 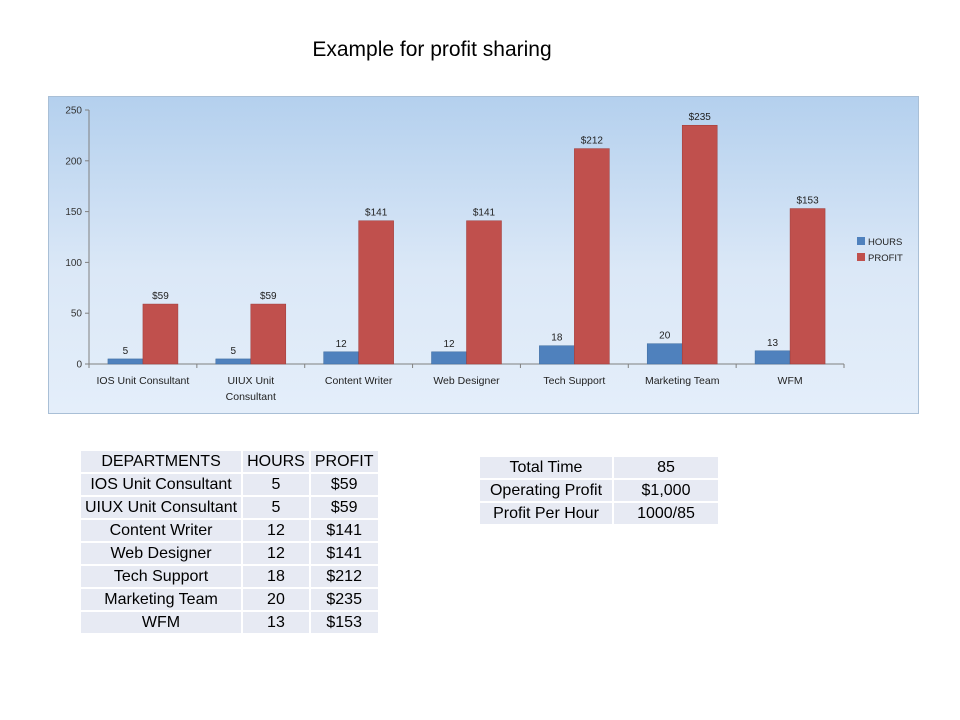 I want to click on legend-label: HOURS, so click(x=885, y=242).